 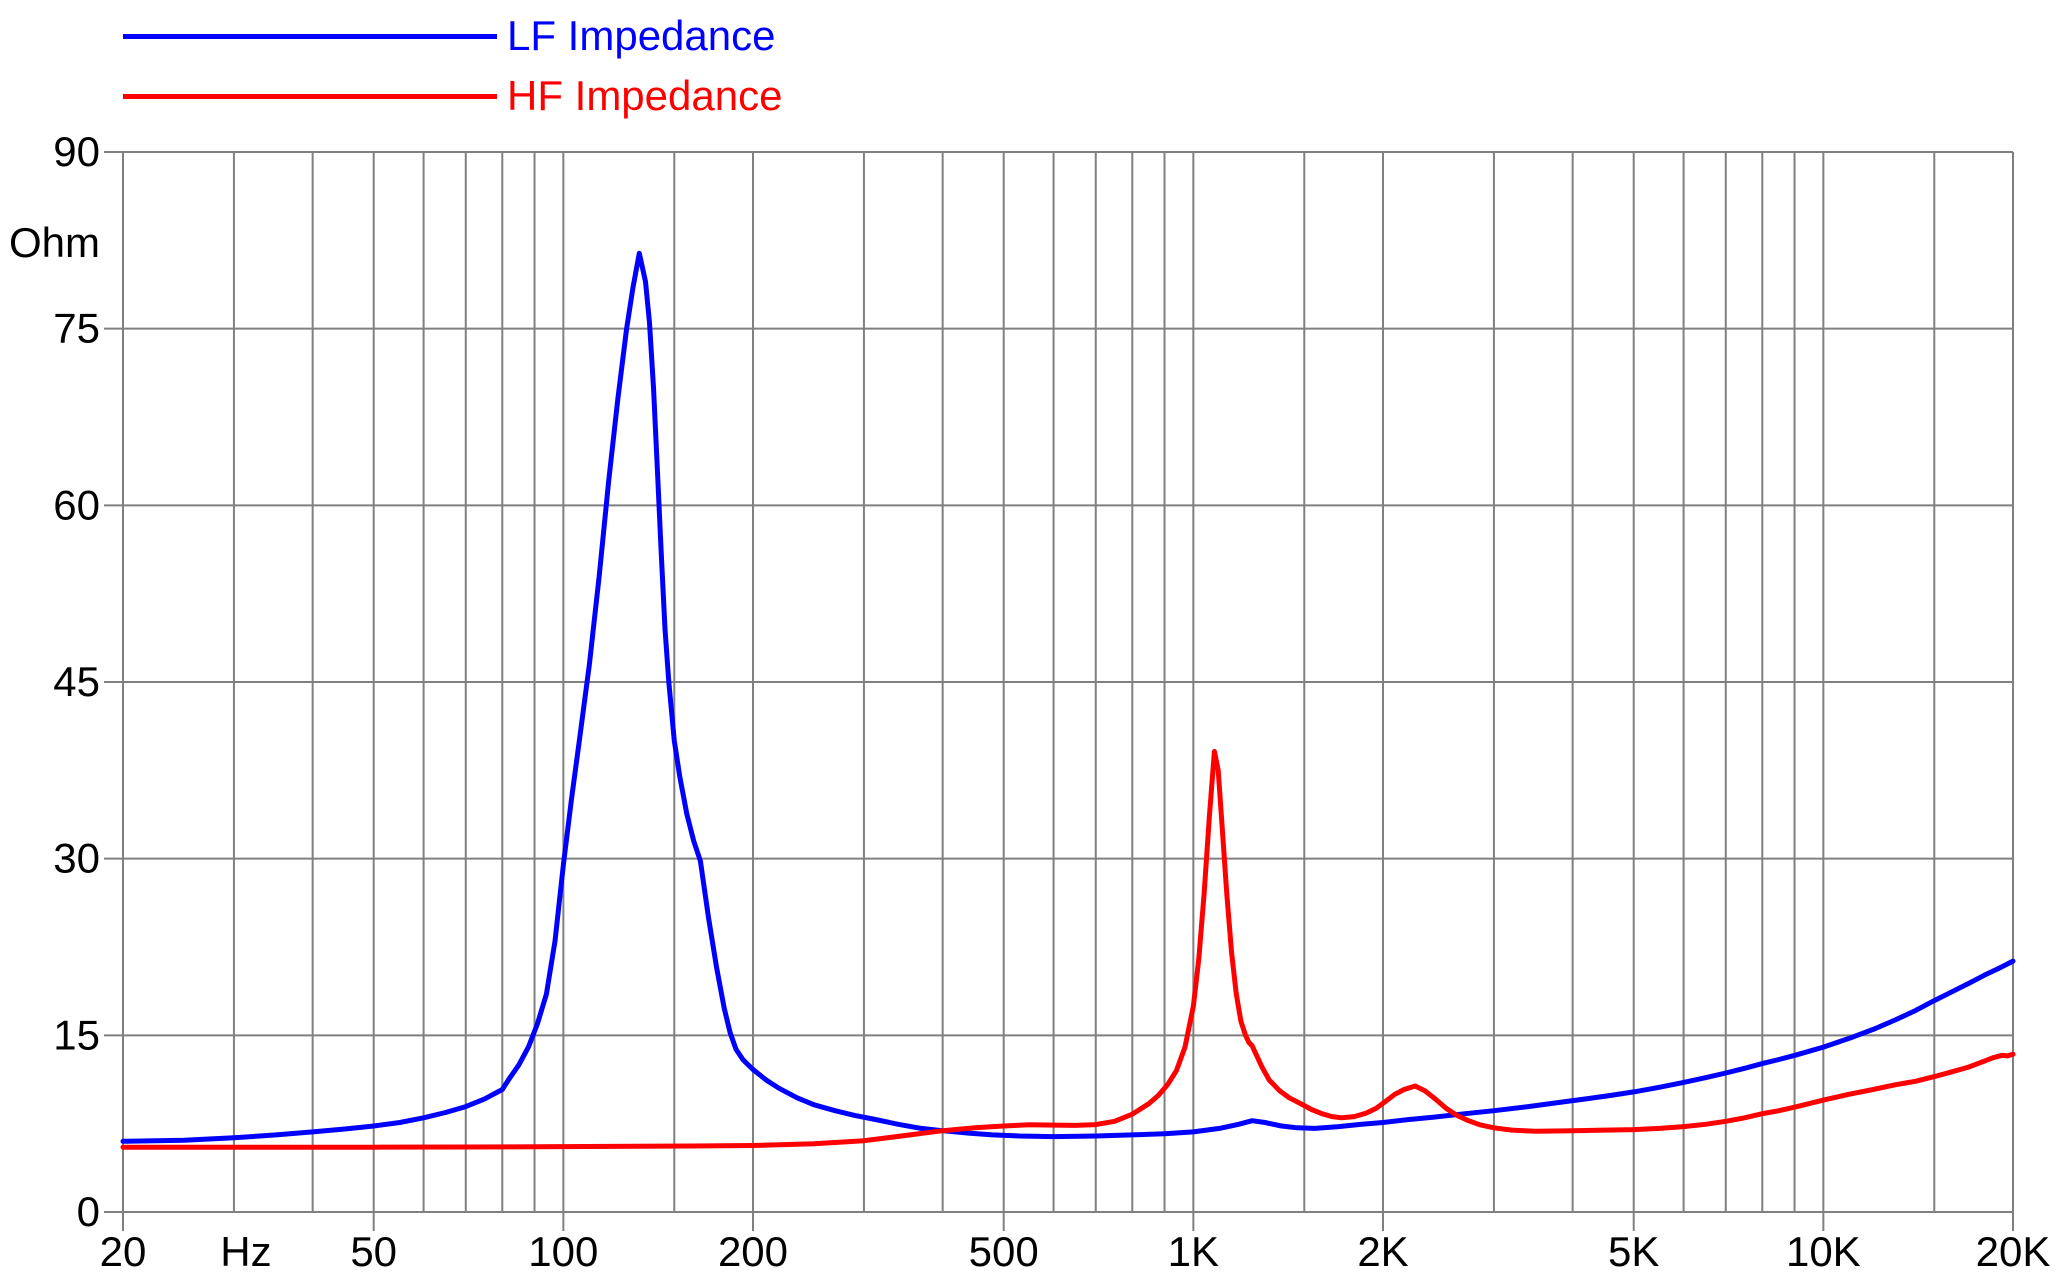 What do you see at coordinates (645, 95) in the screenshot?
I see `hf-legend-label: HF Impedance` at bounding box center [645, 95].